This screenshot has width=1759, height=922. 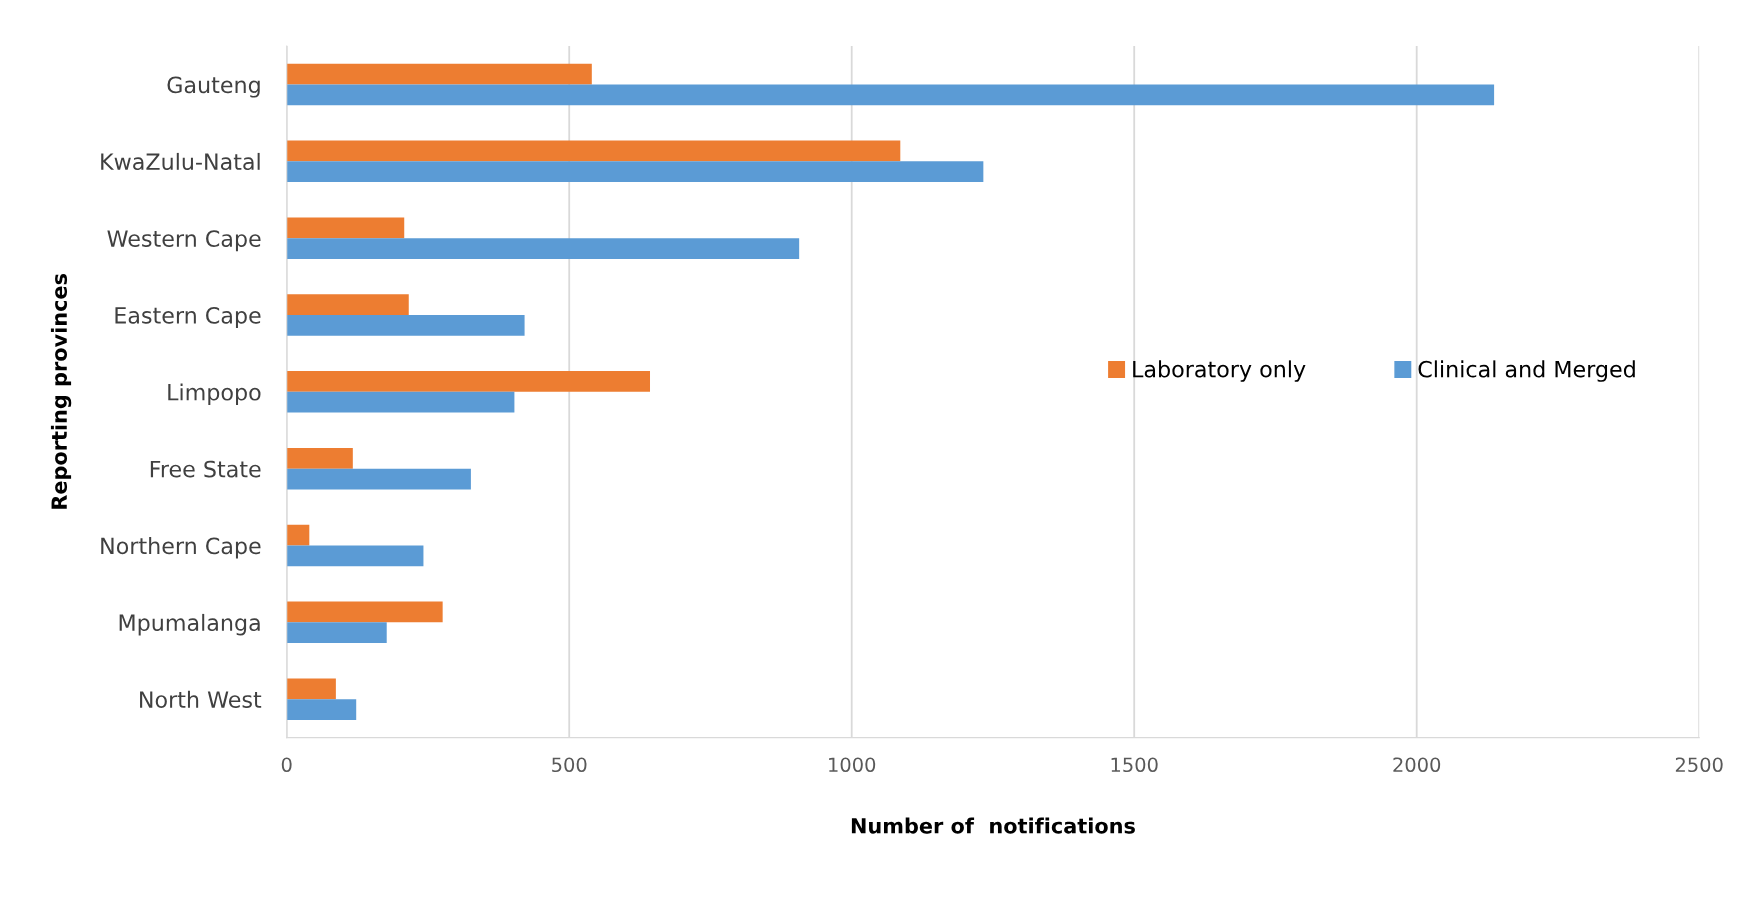 What do you see at coordinates (286, 765) in the screenshot?
I see `x-tick-label: 0` at bounding box center [286, 765].